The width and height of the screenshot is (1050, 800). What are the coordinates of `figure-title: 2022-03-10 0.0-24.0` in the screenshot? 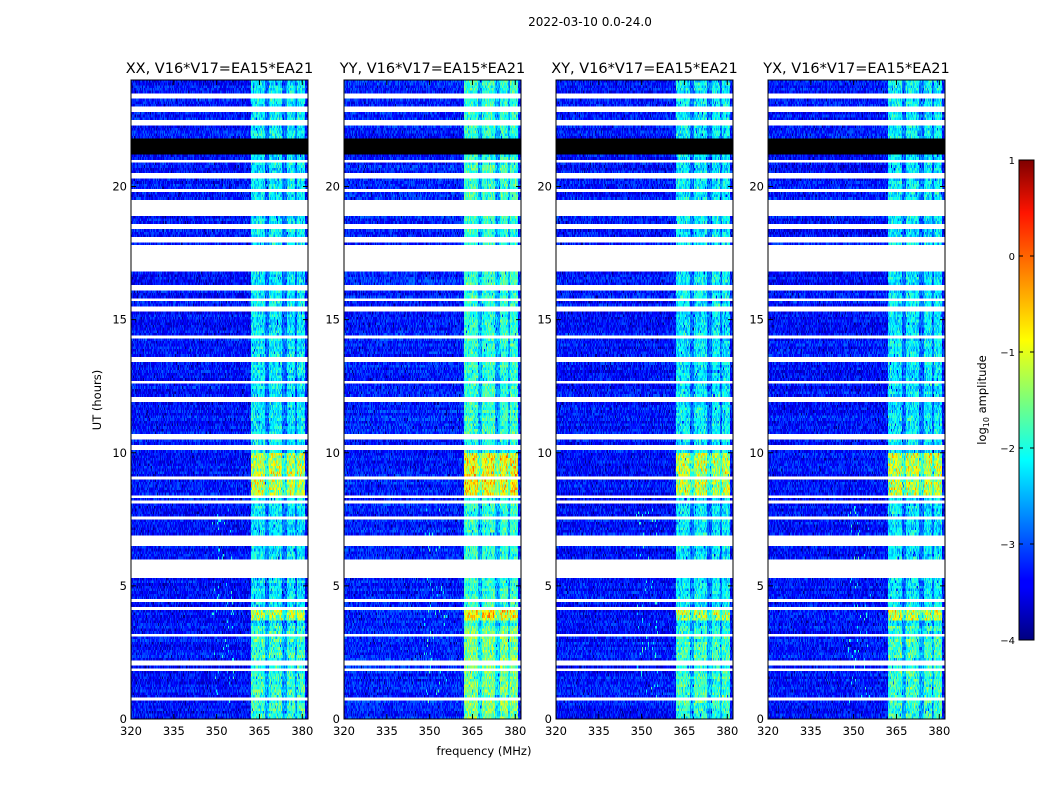 It's located at (590, 22).